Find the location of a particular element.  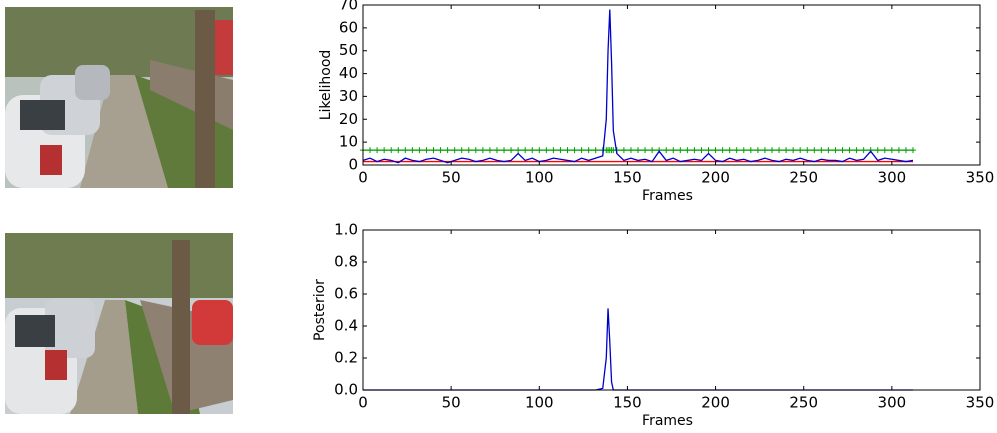

y-tick-label: 50 is located at coordinates (348, 50).